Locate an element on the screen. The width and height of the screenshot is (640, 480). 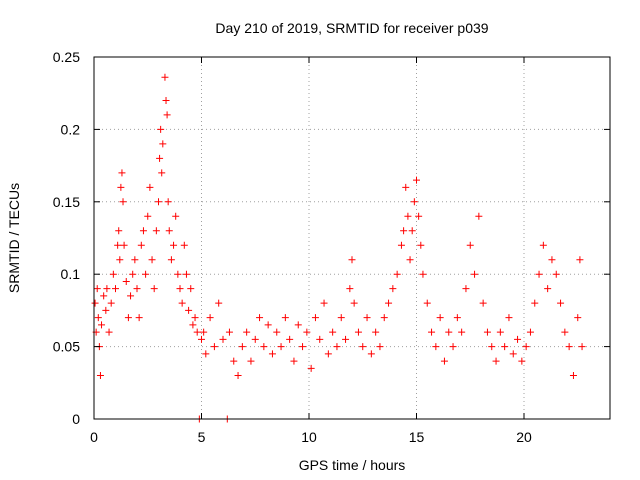
y-tick-label: 0 is located at coordinates (76, 419).